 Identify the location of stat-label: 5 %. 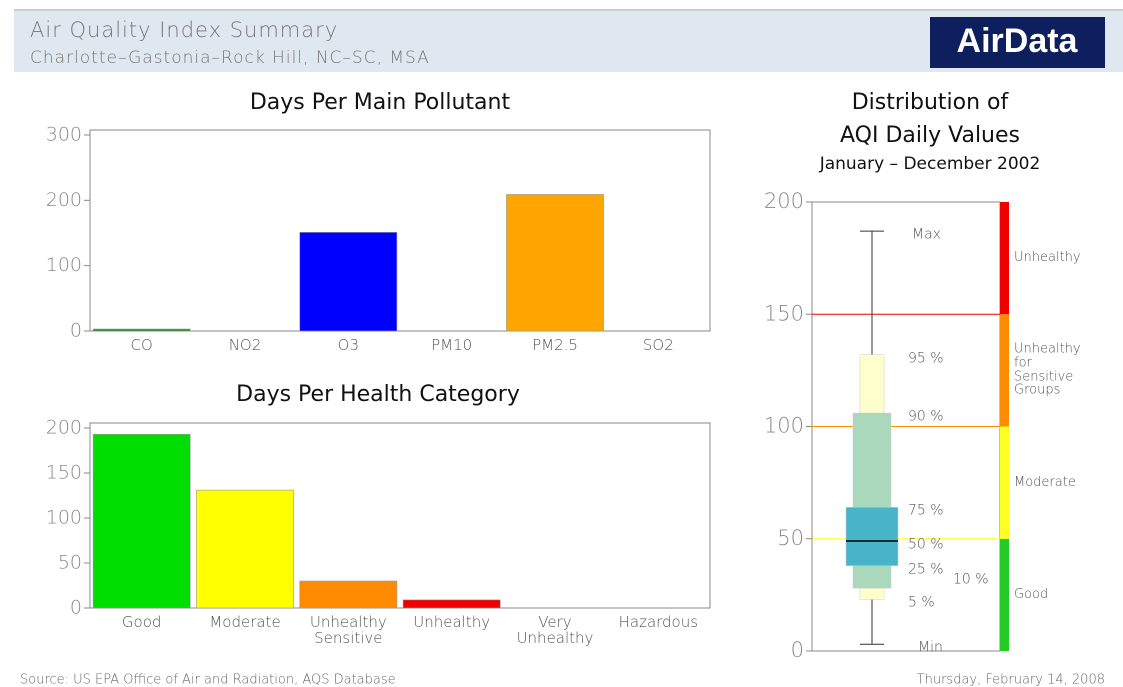
(921, 603).